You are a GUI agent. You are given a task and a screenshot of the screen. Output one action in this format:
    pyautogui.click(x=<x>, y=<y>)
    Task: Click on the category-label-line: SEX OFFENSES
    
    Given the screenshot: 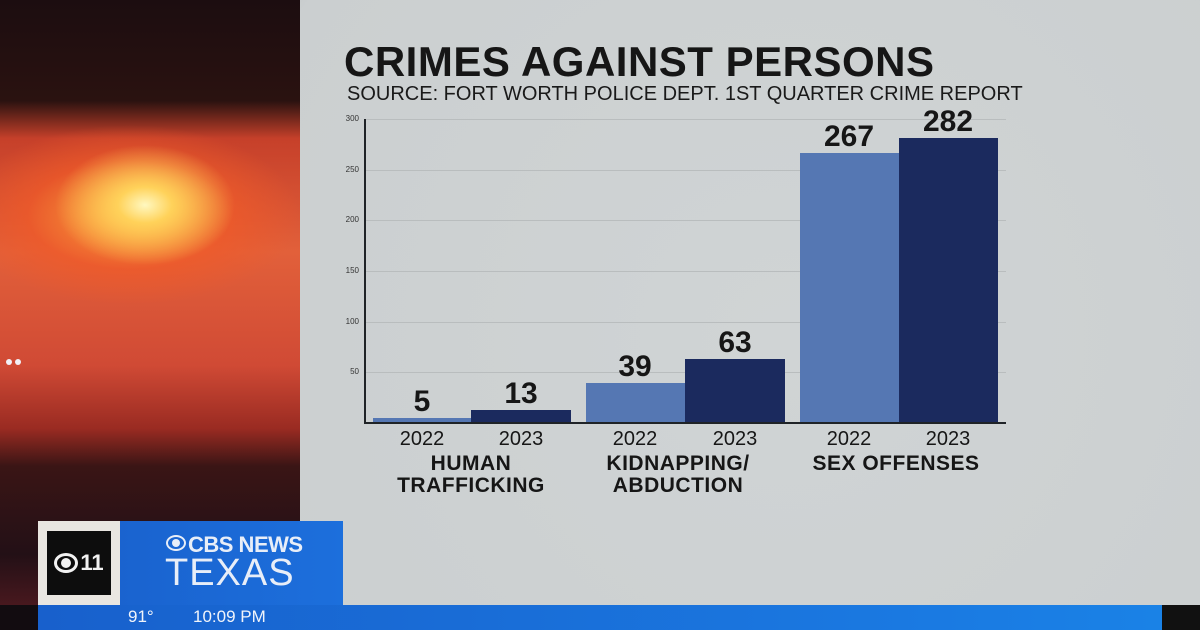 What is the action you would take?
    pyautogui.click(x=896, y=463)
    